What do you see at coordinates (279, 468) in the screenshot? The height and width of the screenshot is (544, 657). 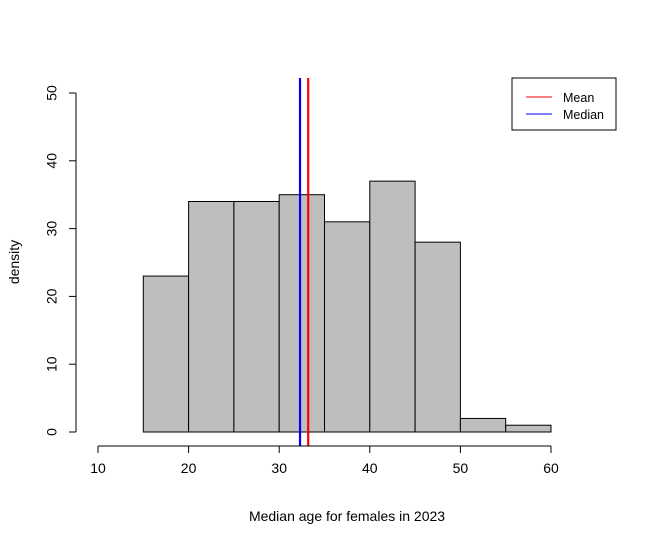 I see `x-tick-label: 30` at bounding box center [279, 468].